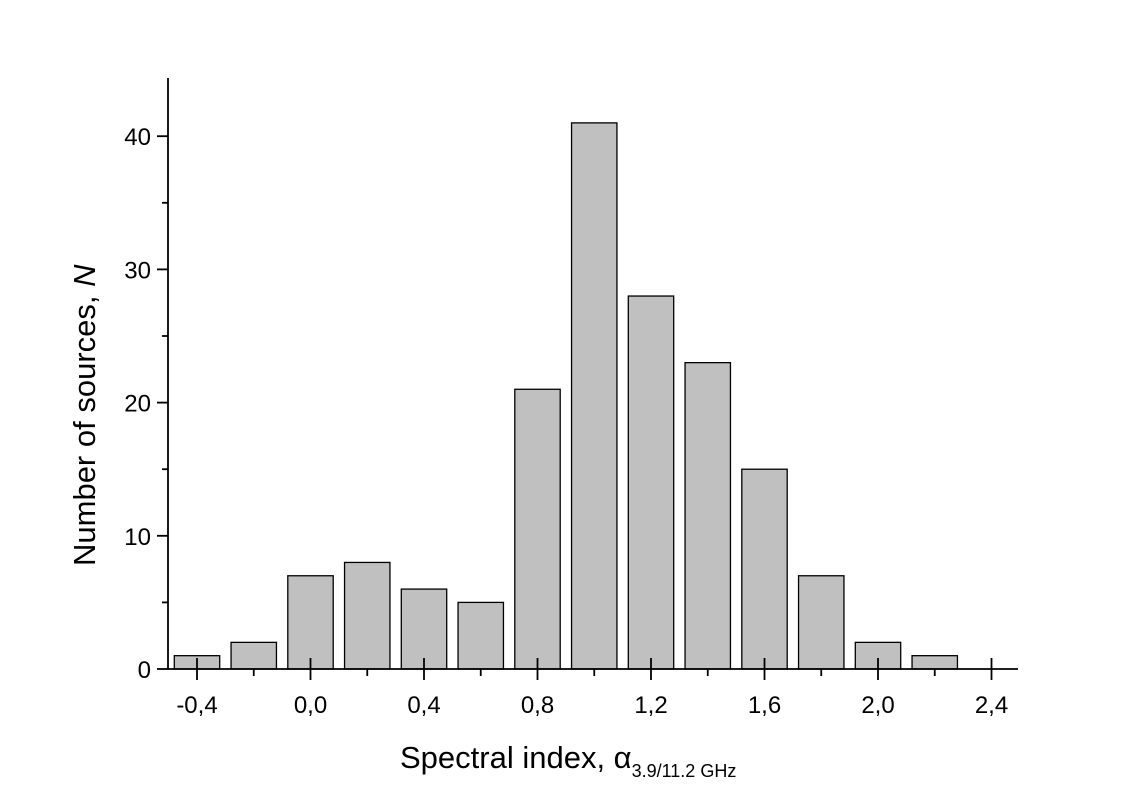 This screenshot has width=1132, height=789. Describe the element at coordinates (84, 275) in the screenshot. I see `y-axis-title-italic: N` at that location.